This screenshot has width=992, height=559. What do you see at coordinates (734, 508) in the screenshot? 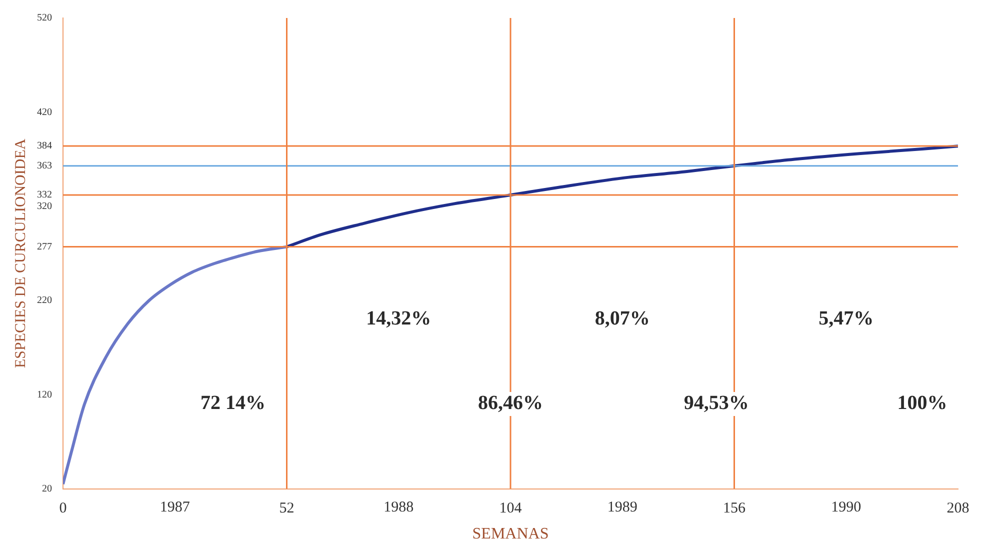
I see `x-tick-label: 156` at bounding box center [734, 508].